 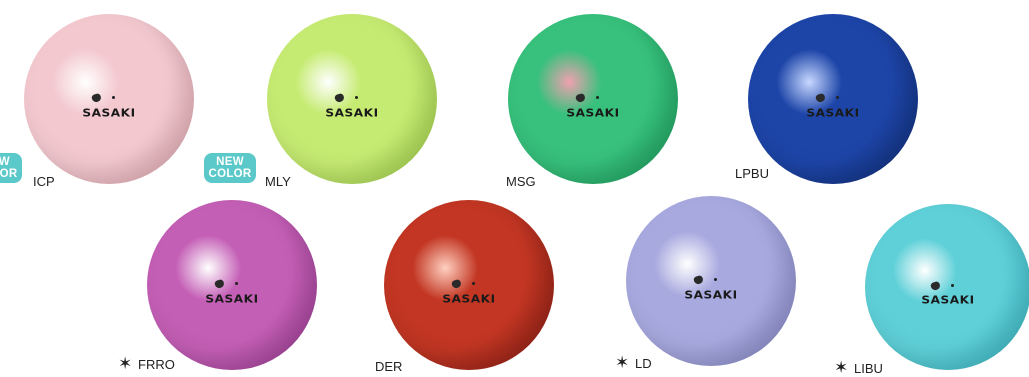 I want to click on ball-msg: SASAKI, so click(x=593, y=99).